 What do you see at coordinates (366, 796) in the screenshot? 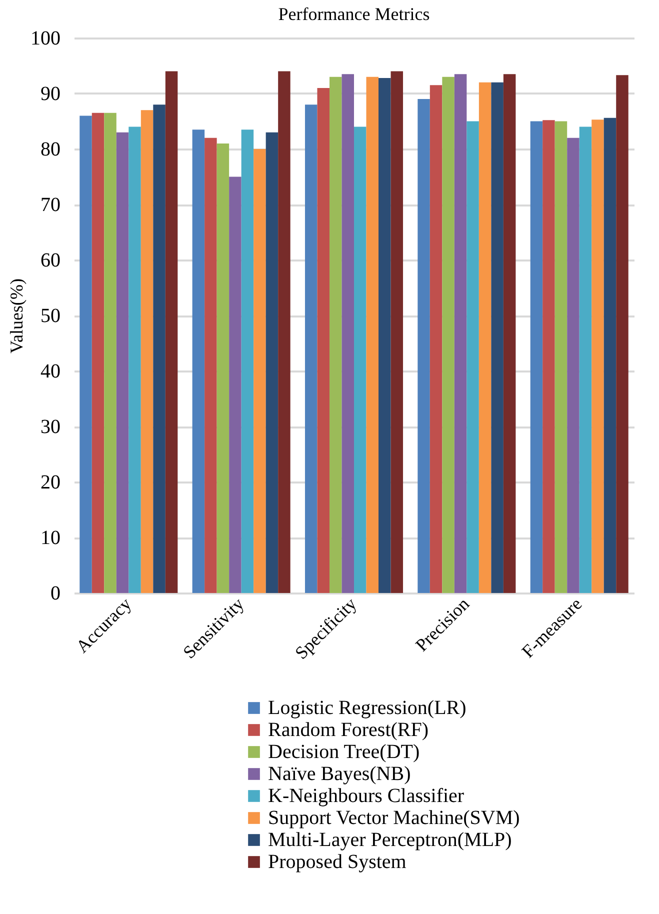
I see `legend-label: K-Neighbours Classifier` at bounding box center [366, 796].